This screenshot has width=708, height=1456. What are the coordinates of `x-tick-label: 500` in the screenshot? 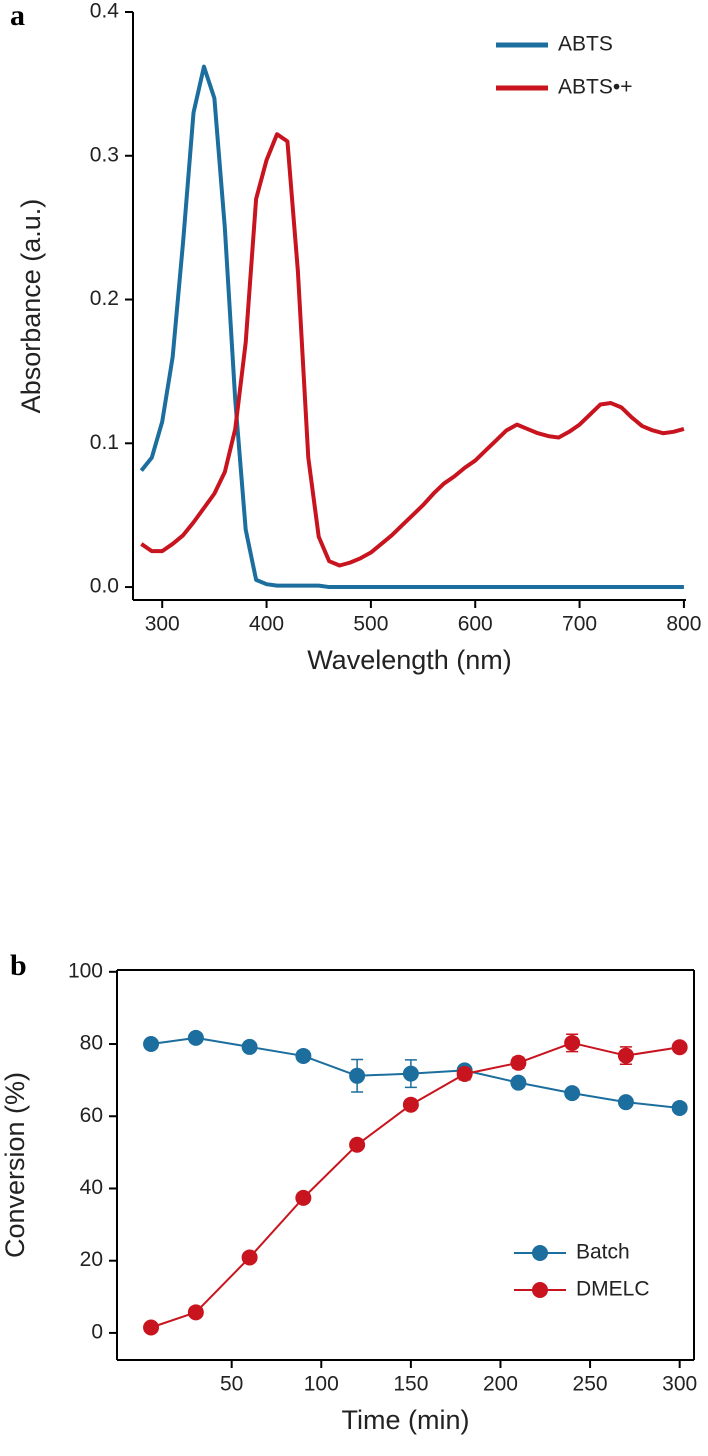 It's located at (370, 624).